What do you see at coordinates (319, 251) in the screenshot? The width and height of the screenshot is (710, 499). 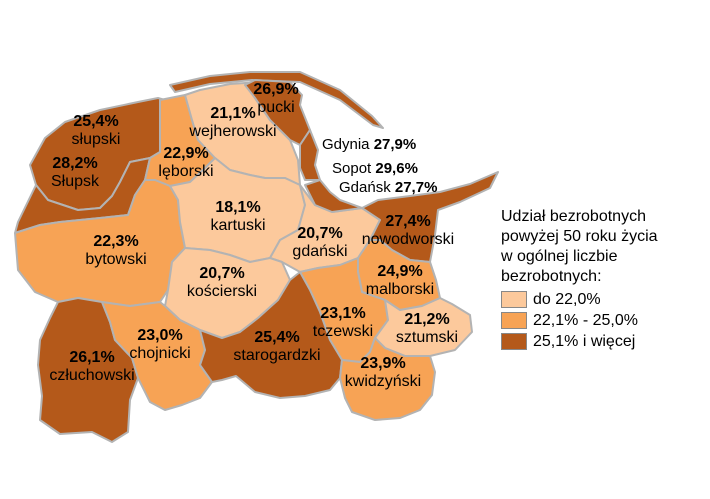 I see `region-name-gdanski: gdański` at bounding box center [319, 251].